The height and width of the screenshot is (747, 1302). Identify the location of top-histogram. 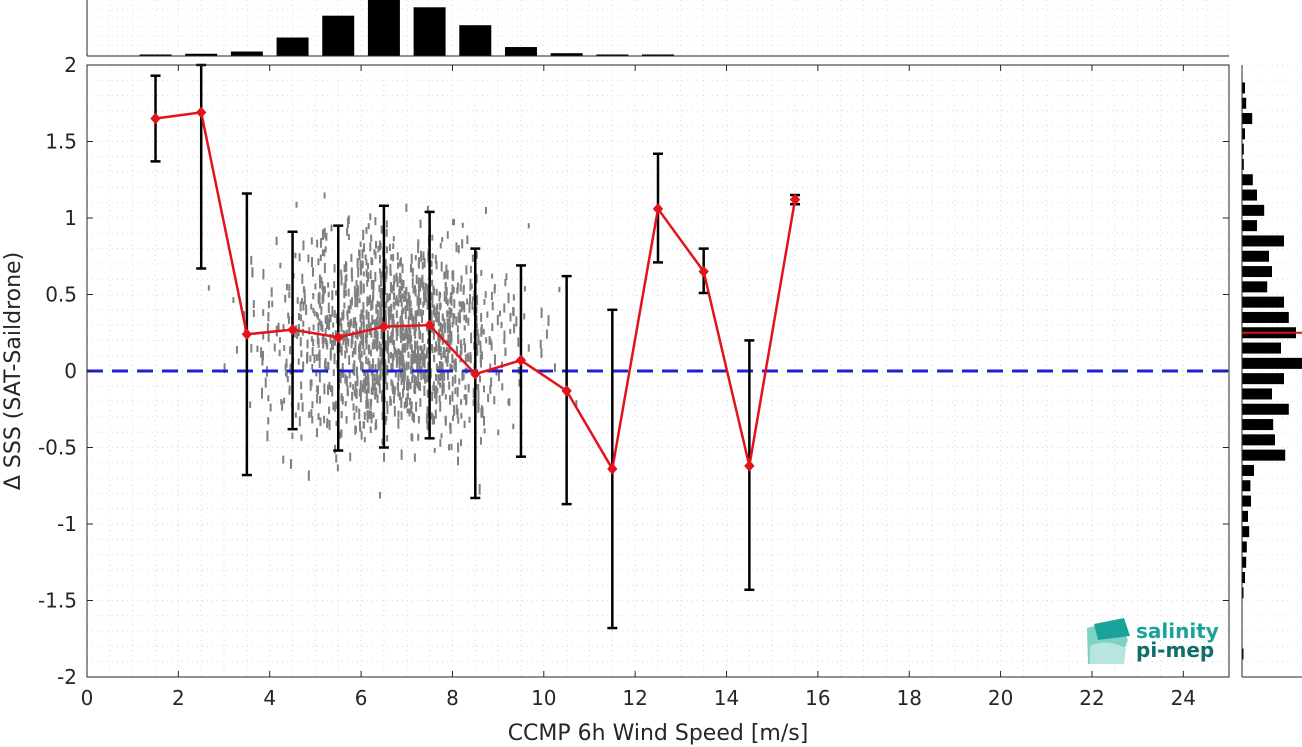
(658, 28).